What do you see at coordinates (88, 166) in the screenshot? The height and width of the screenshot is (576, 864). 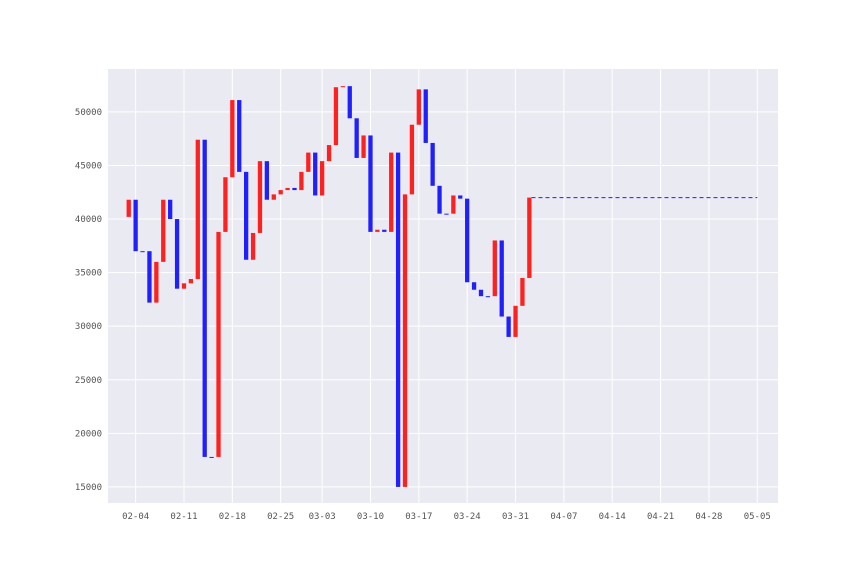 I see `y-tick-label: 45000` at bounding box center [88, 166].